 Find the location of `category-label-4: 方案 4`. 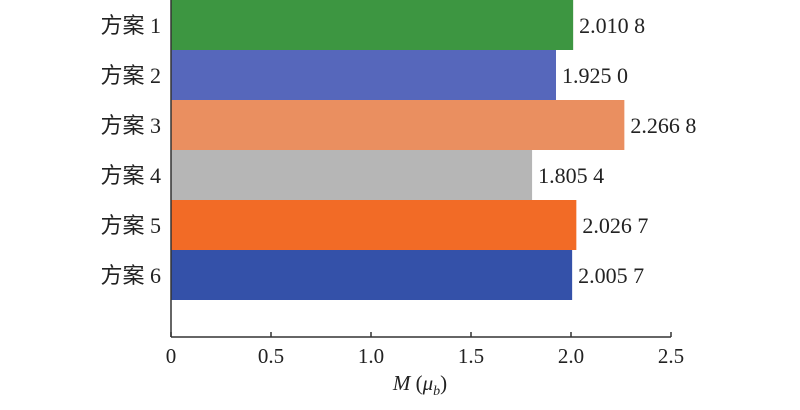

category-label-4: 方案 4 is located at coordinates (130, 175).